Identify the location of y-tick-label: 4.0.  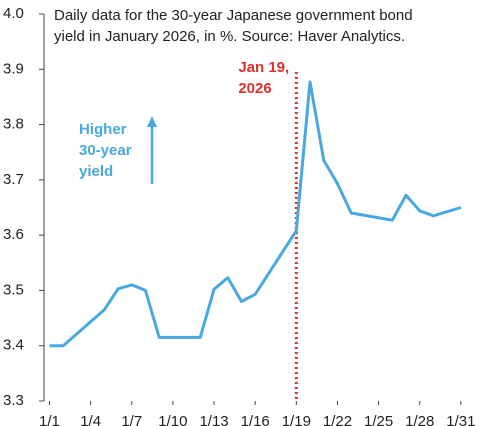
(13, 13).